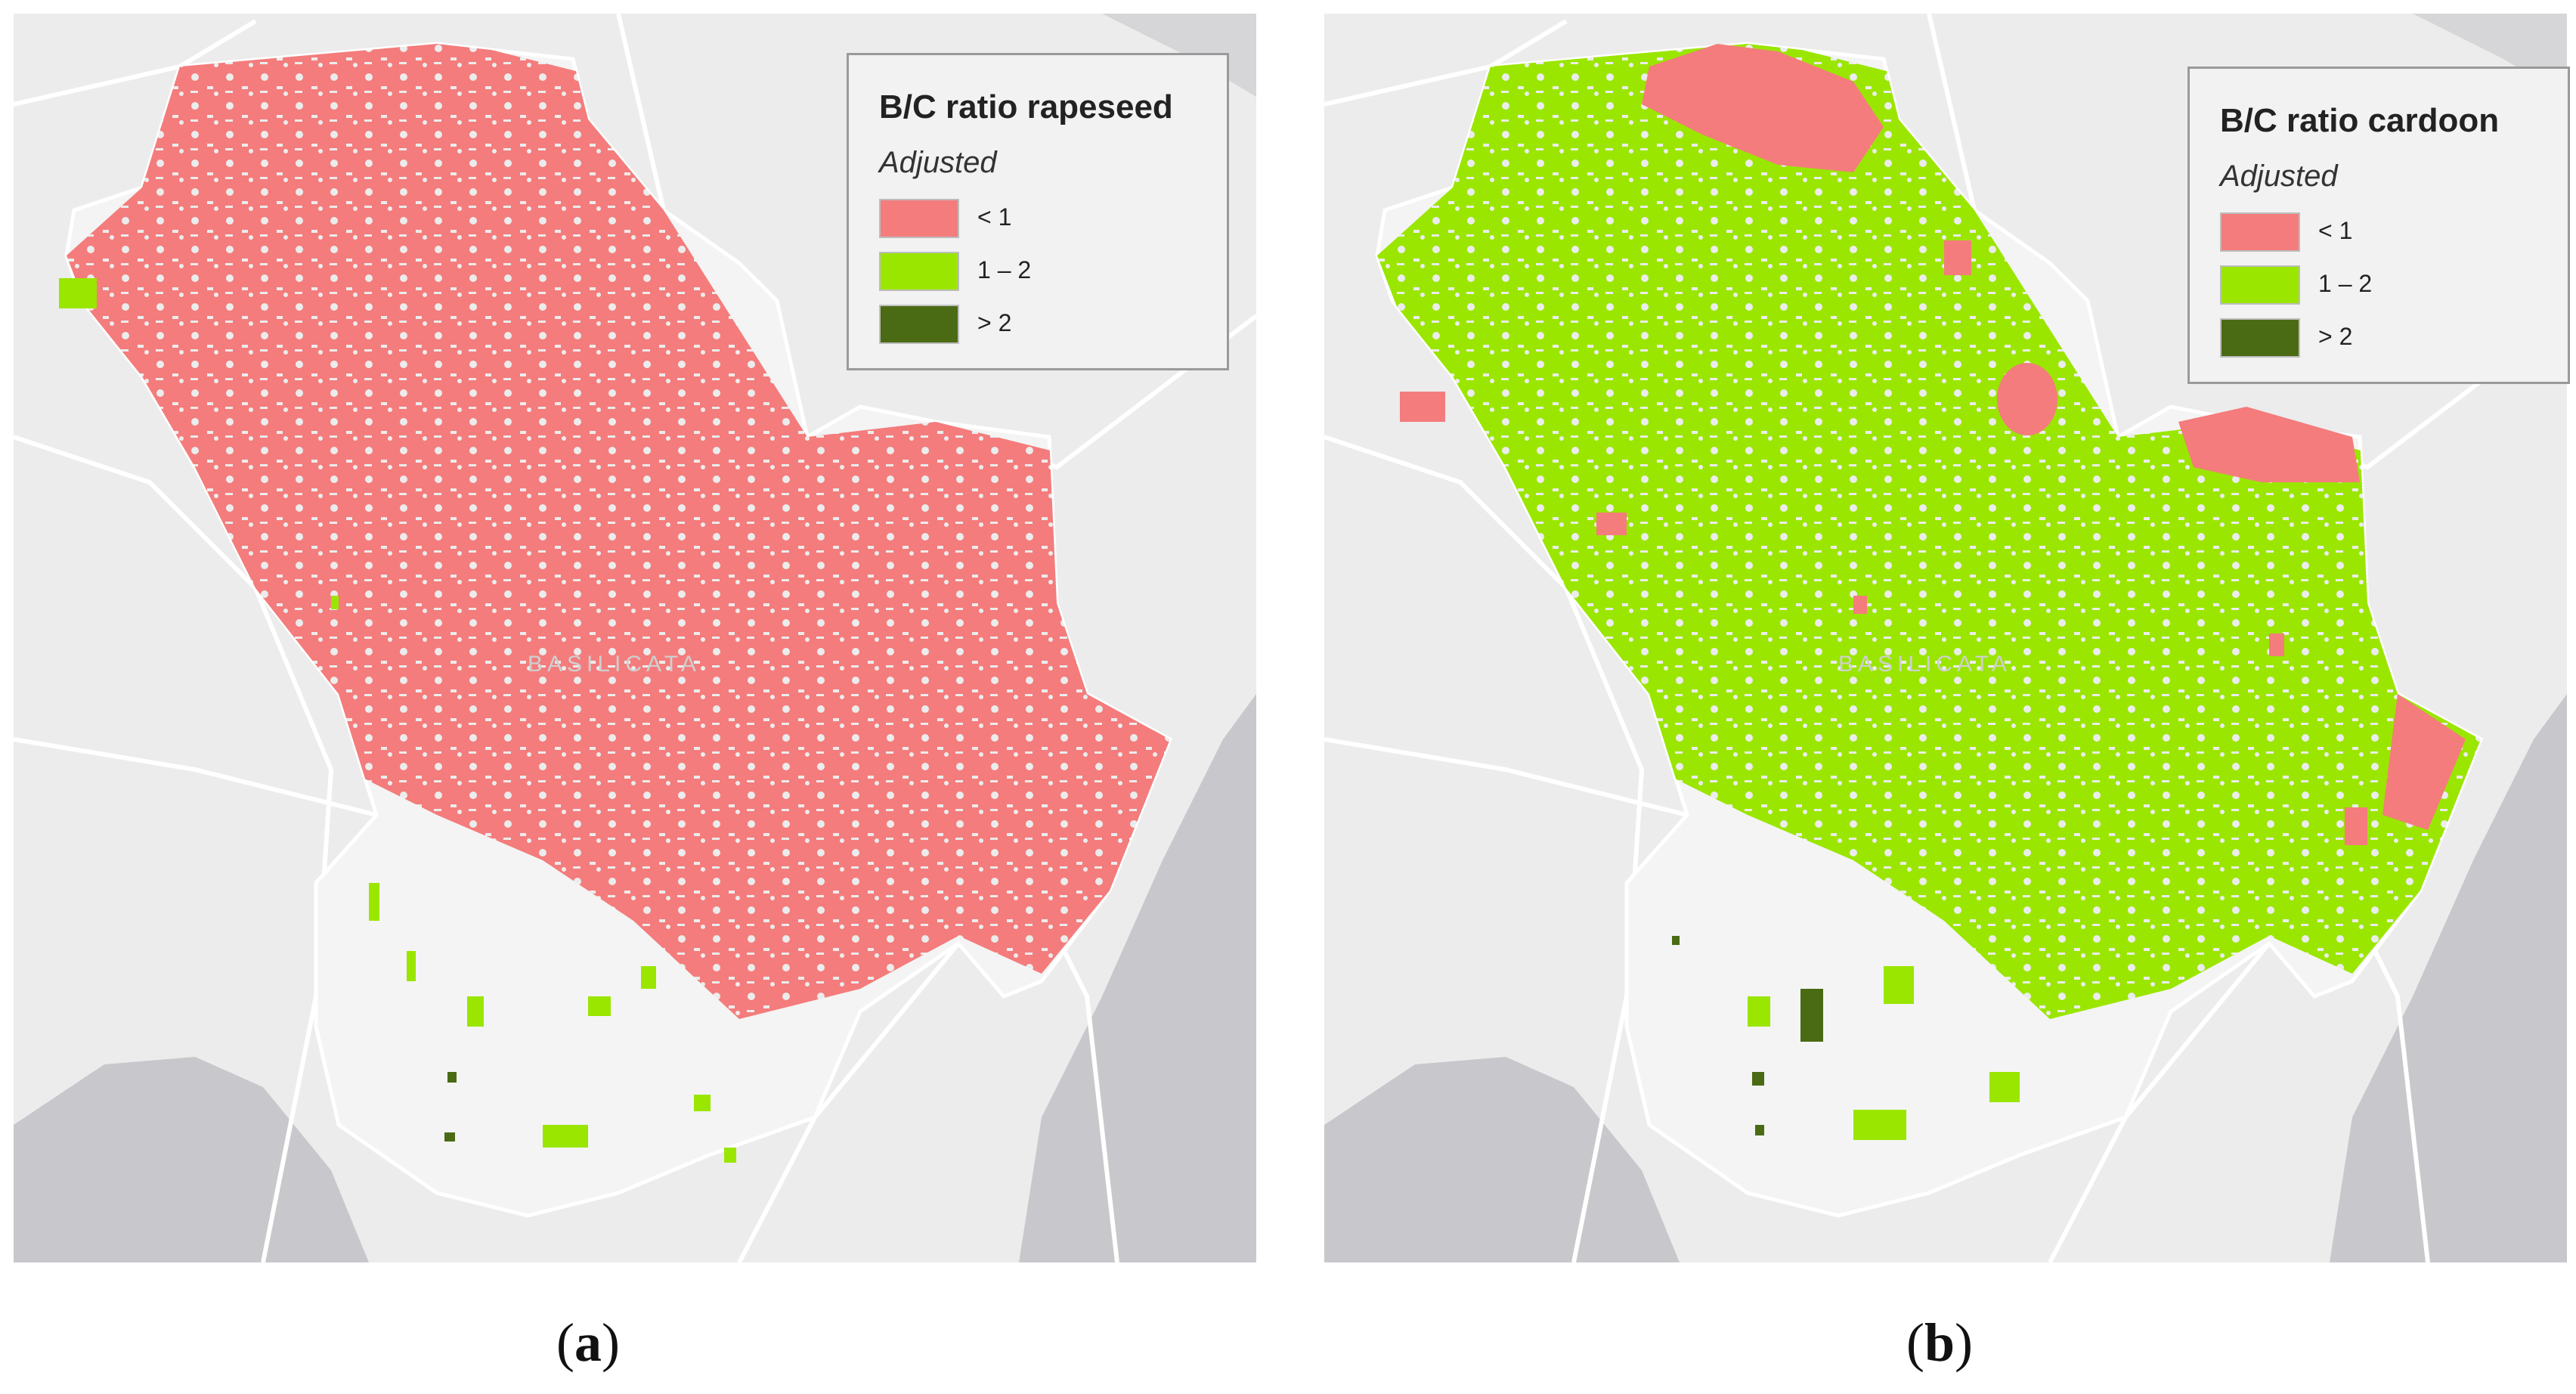  I want to click on caption-letter: a, so click(588, 1342).